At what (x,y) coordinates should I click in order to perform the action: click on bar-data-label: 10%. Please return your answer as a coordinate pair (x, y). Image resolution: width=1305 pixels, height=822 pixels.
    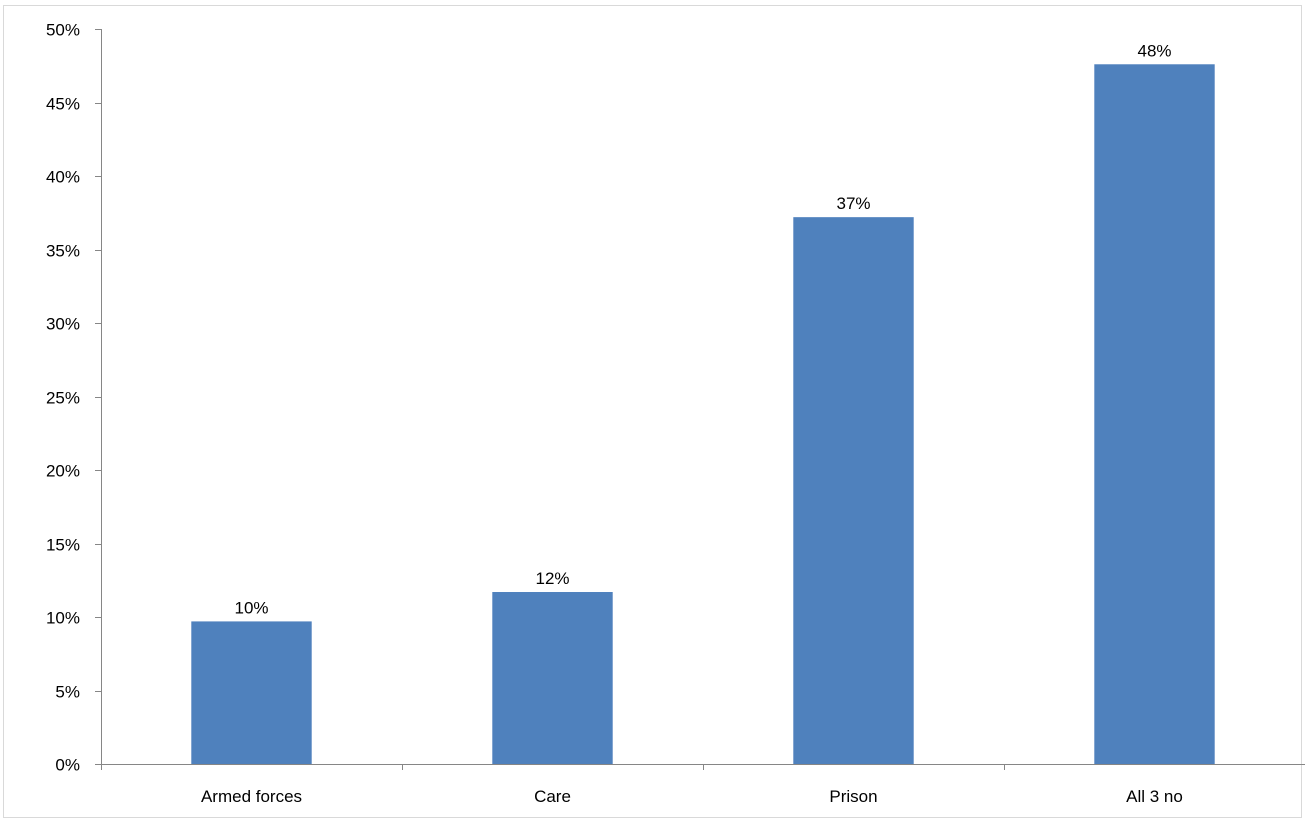
    Looking at the image, I should click on (251, 607).